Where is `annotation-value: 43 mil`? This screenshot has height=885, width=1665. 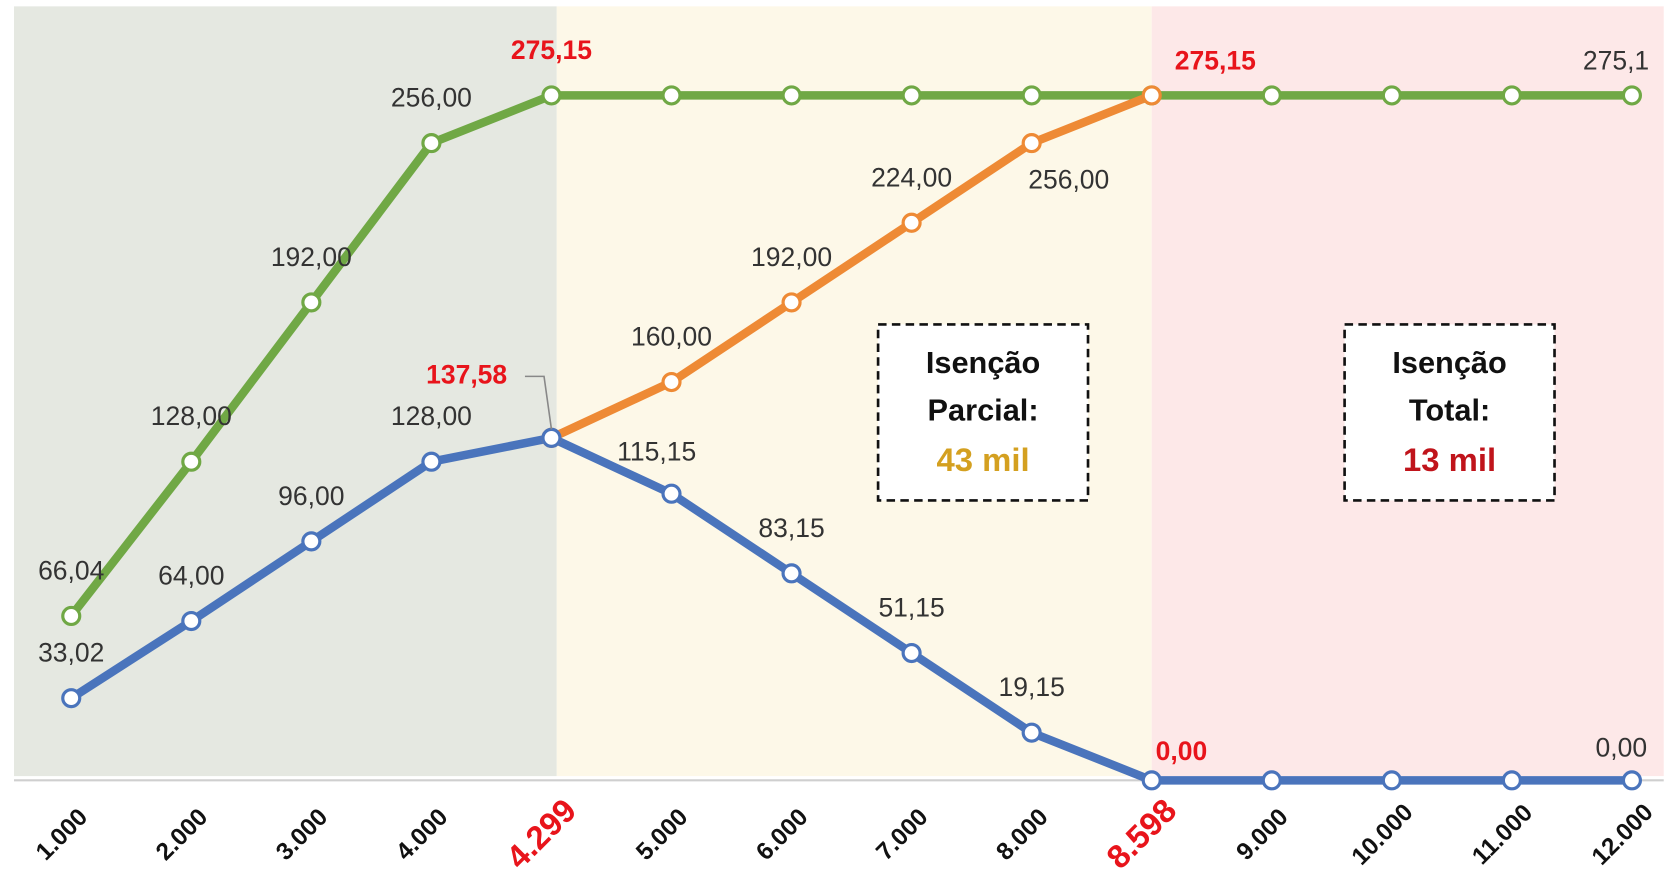 annotation-value: 43 mil is located at coordinates (982, 459).